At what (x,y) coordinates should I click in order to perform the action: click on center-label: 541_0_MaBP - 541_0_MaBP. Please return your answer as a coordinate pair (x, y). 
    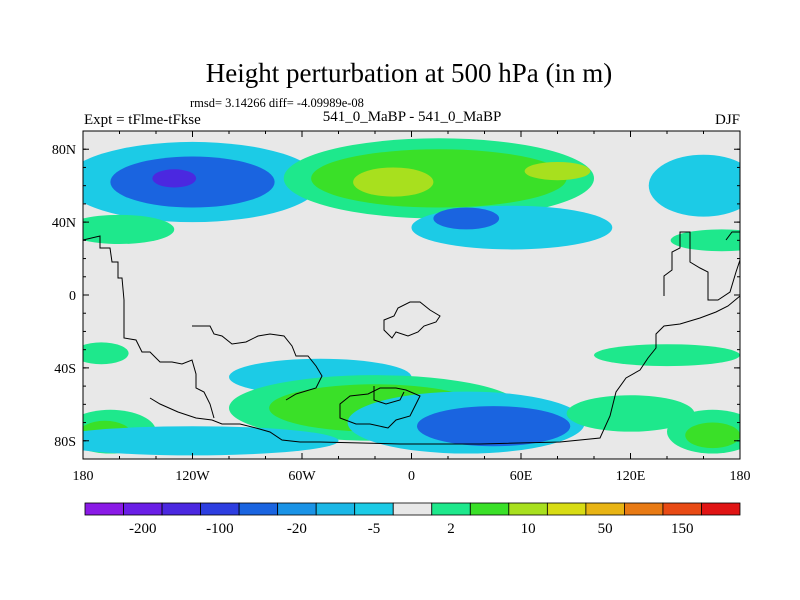
    Looking at the image, I should click on (412, 117).